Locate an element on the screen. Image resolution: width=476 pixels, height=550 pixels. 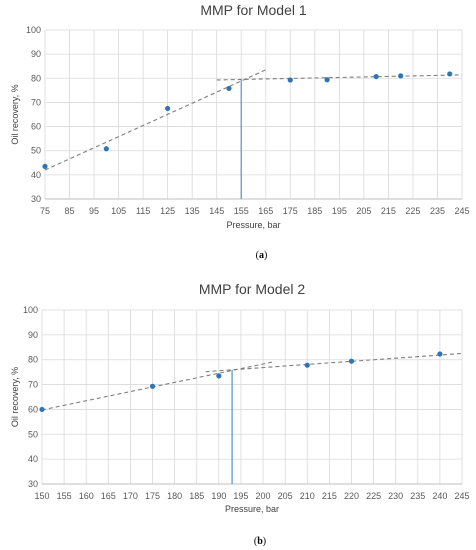
chart-title: MMP for Model 1 is located at coordinates (253, 10).